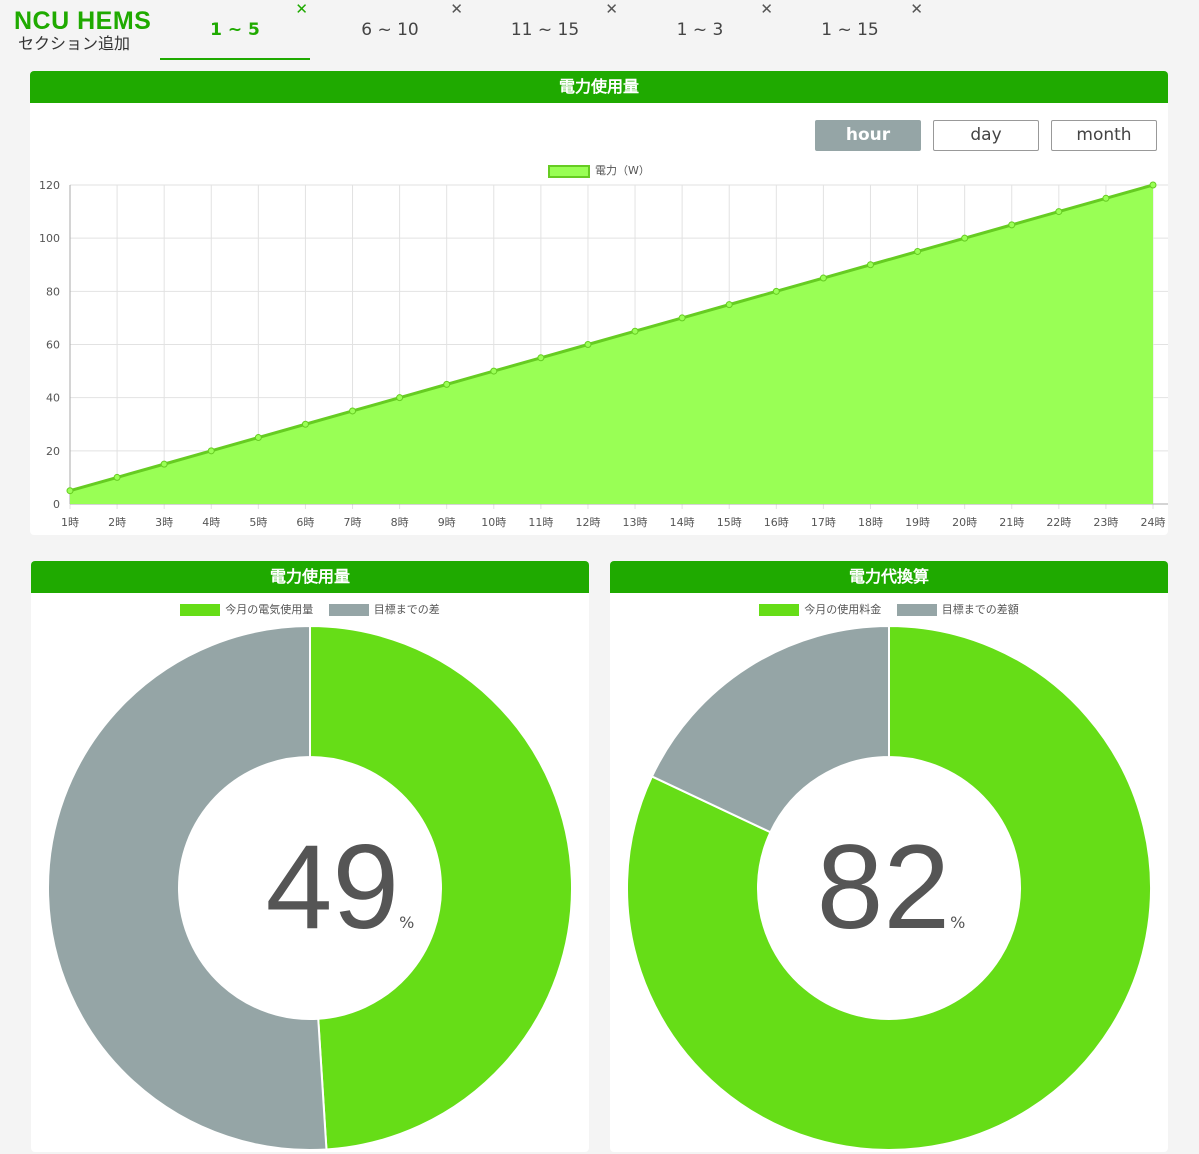  I want to click on panel-title: 電力代換算, so click(889, 577).